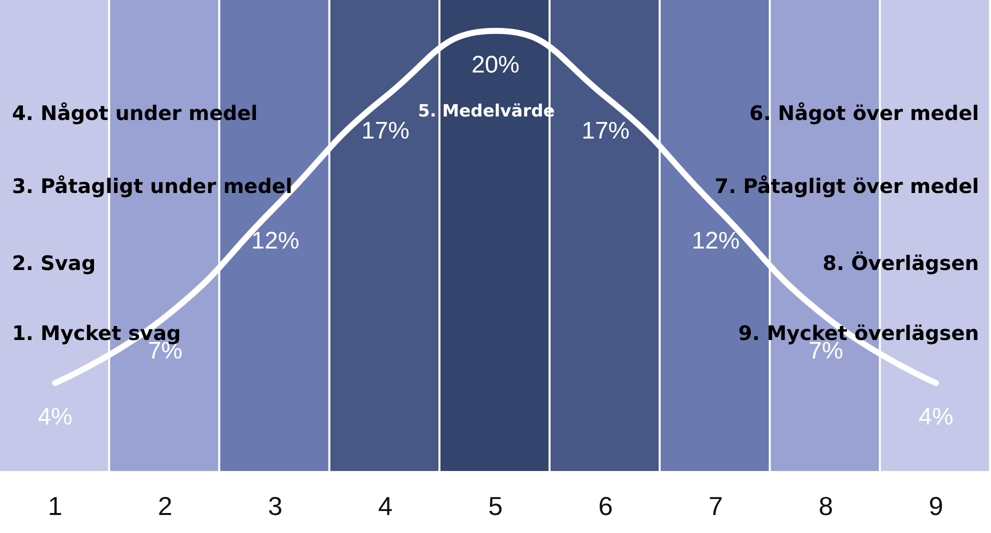 This screenshot has width=991, height=533. Describe the element at coordinates (54, 263) in the screenshot. I see `annotation: 2. Svag` at that location.